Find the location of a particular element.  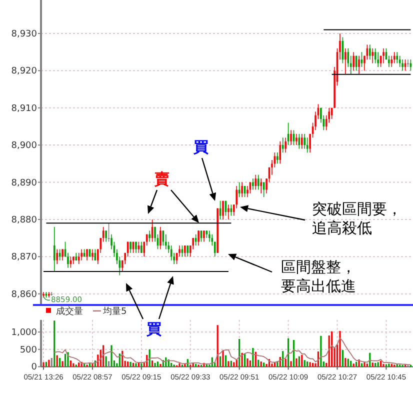

annotation: 突破區間要，追高殺低 is located at coordinates (357, 218).